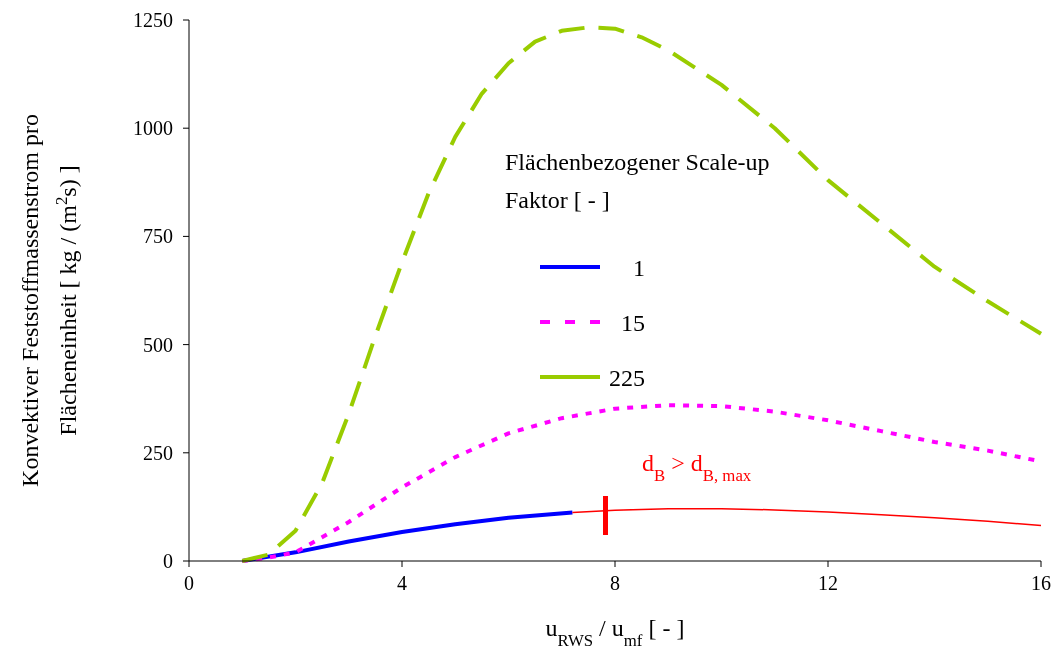 This screenshot has height=648, width=1057. Describe the element at coordinates (615, 583) in the screenshot. I see `x-tick-label: 8` at that location.